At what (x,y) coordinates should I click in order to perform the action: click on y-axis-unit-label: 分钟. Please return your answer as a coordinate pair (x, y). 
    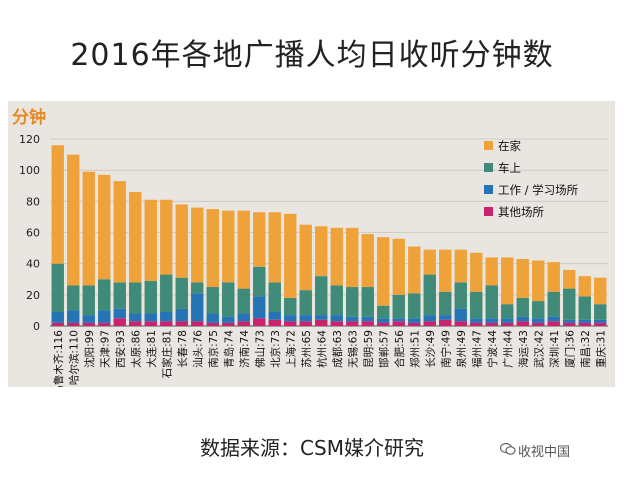
    Looking at the image, I should click on (29, 117).